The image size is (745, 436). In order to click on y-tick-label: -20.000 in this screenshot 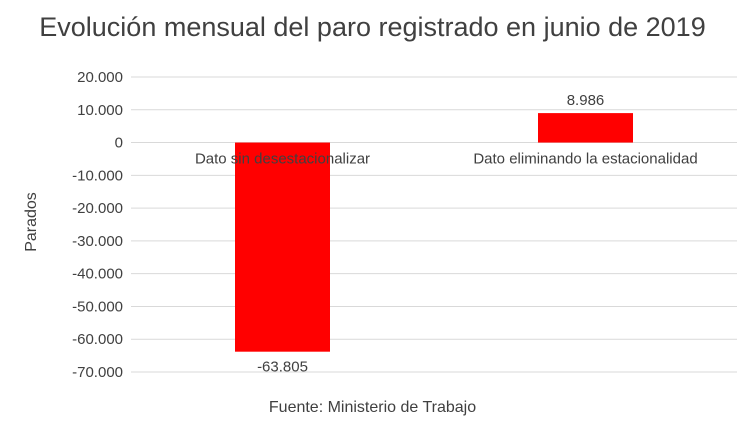, I will do `click(97, 208)`.